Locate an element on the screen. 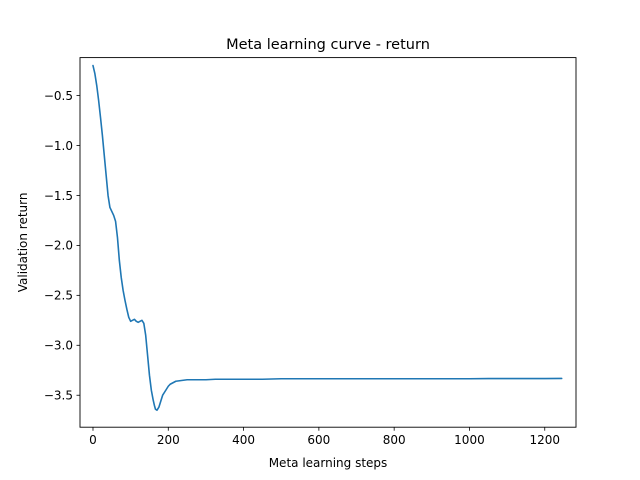  y-tick-label: −2.5 is located at coordinates (58, 296).